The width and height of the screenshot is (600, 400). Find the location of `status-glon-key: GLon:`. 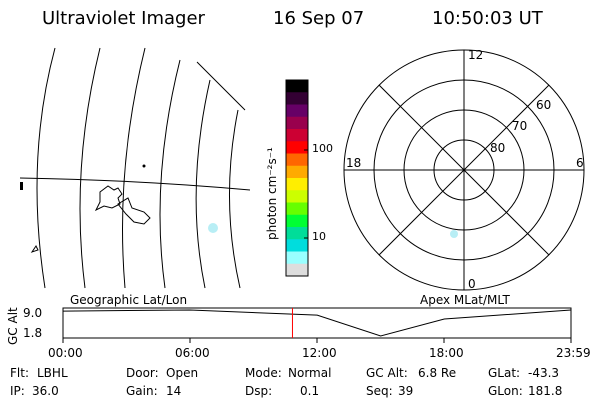

status-glon-key: GLon: is located at coordinates (505, 391).